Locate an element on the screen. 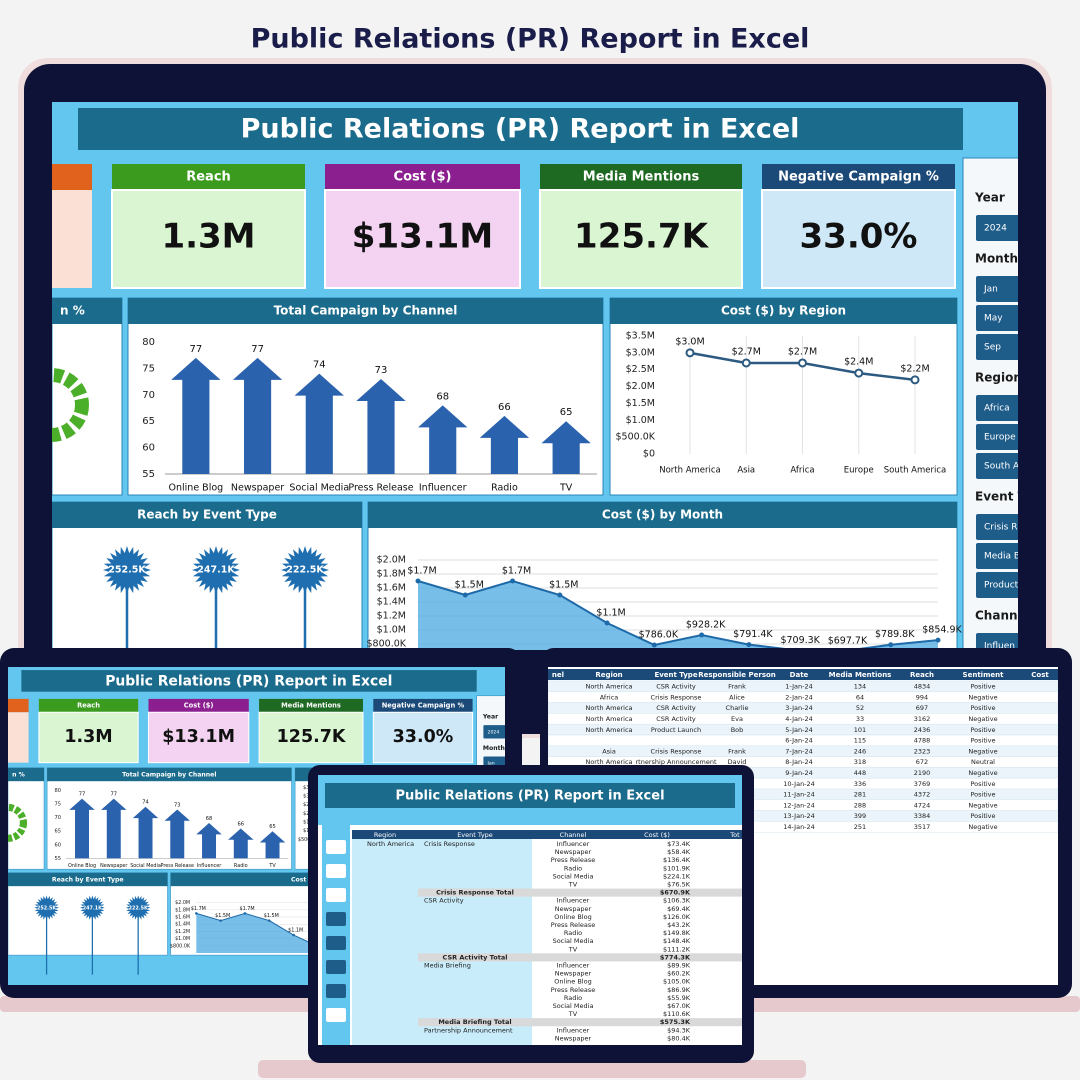  pivot-cost: $224.1K is located at coordinates (677, 876).